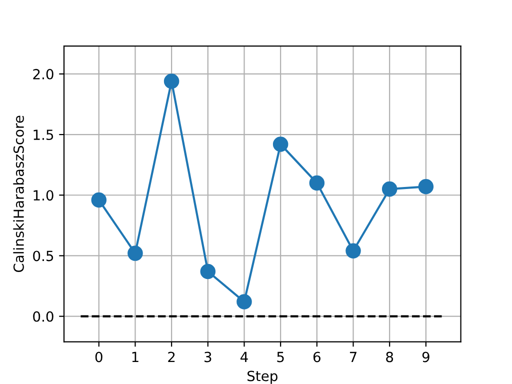 The image size is (512, 384). What do you see at coordinates (426, 357) in the screenshot?
I see `x-tick-label: 9` at bounding box center [426, 357].